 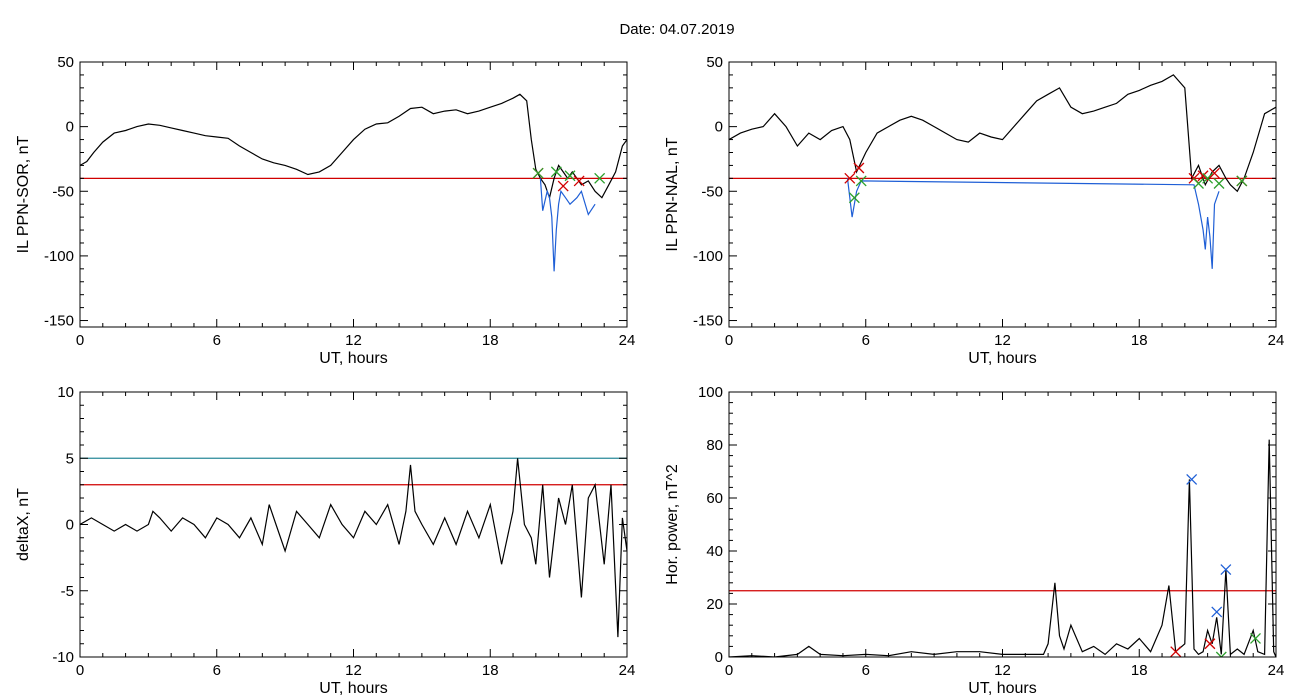 What do you see at coordinates (63, 657) in the screenshot?
I see `y-tick-label: -10` at bounding box center [63, 657].